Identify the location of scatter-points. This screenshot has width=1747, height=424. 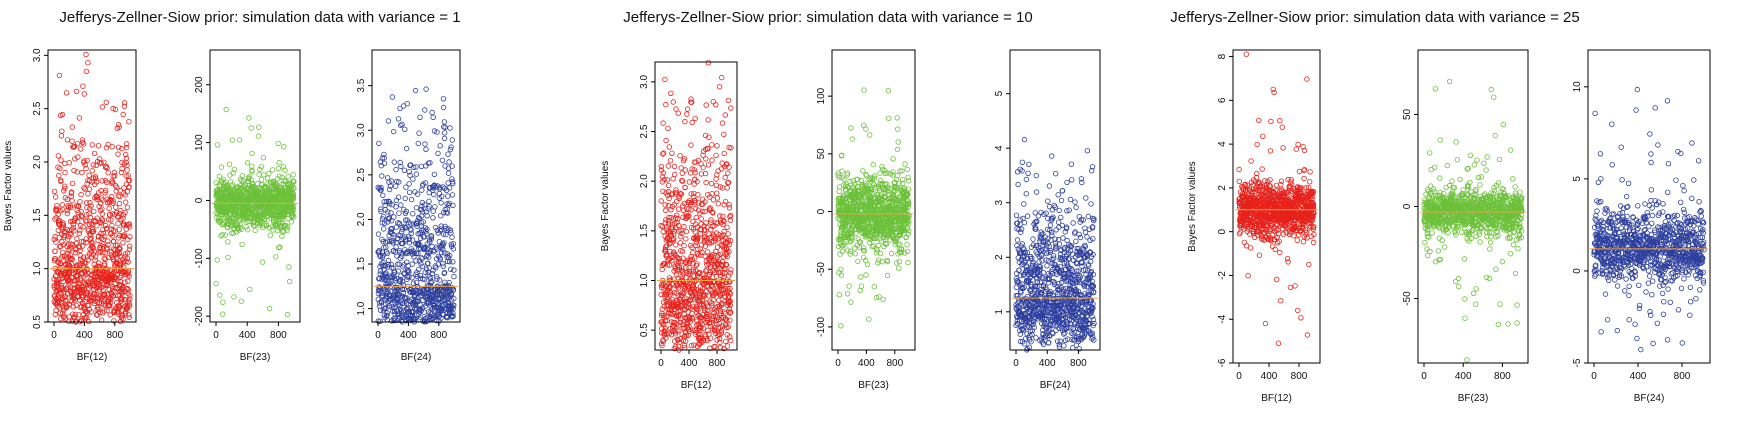
(92, 188).